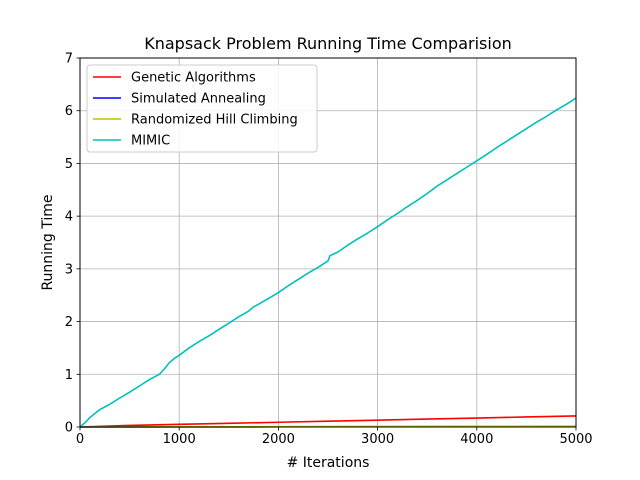  Describe the element at coordinates (69, 164) in the screenshot. I see `y-tick-label: 5` at that location.